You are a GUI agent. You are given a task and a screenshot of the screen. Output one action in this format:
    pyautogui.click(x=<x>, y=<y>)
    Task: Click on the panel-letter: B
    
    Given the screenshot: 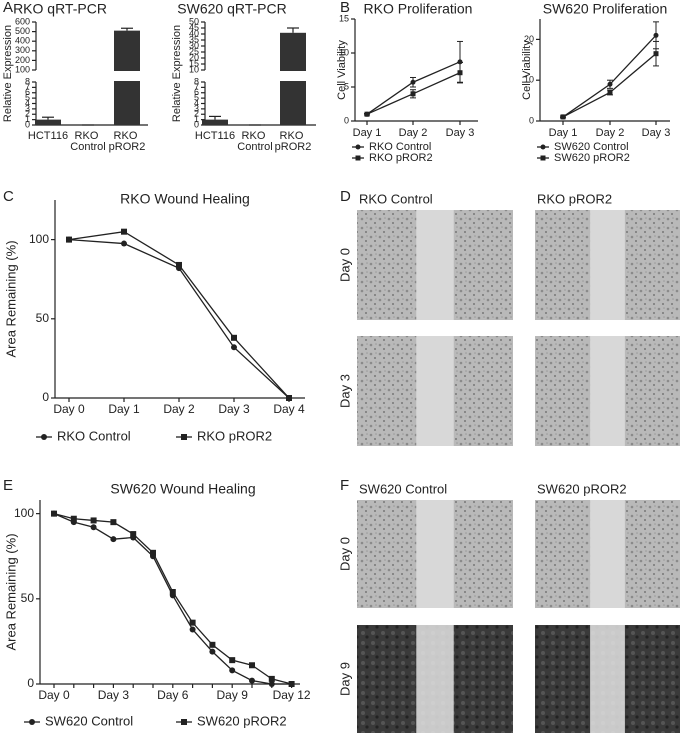 What is the action you would take?
    pyautogui.click(x=345, y=8)
    